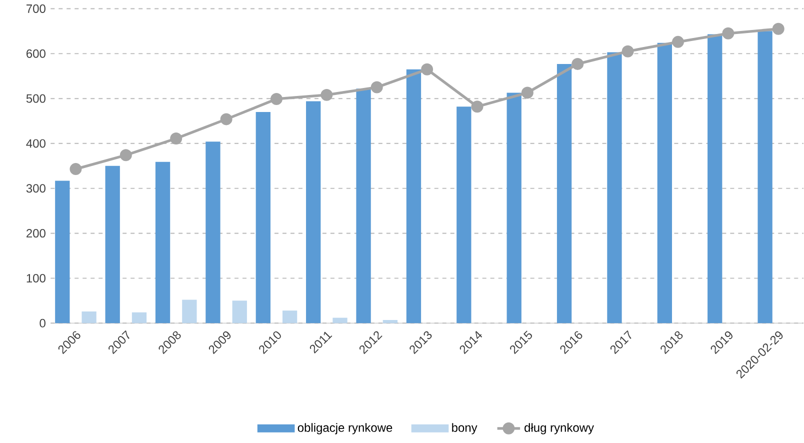 The image size is (804, 443). What do you see at coordinates (36, 143) in the screenshot?
I see `y-tick-label: 400` at bounding box center [36, 143].